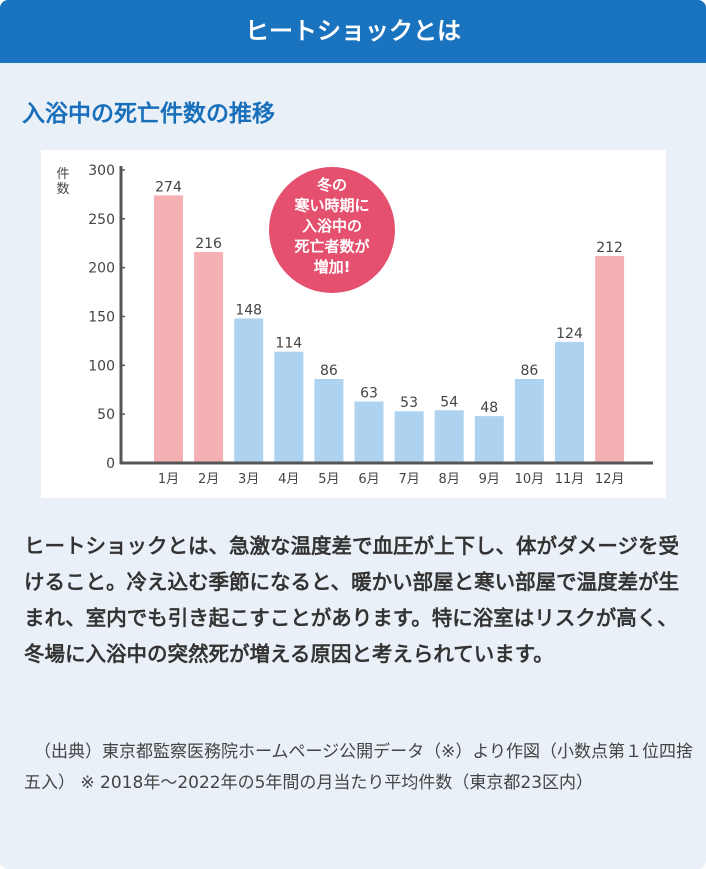 Image resolution: width=706 pixels, height=869 pixels. What do you see at coordinates (449, 479) in the screenshot?
I see `x-tick-label: 8月` at bounding box center [449, 479].